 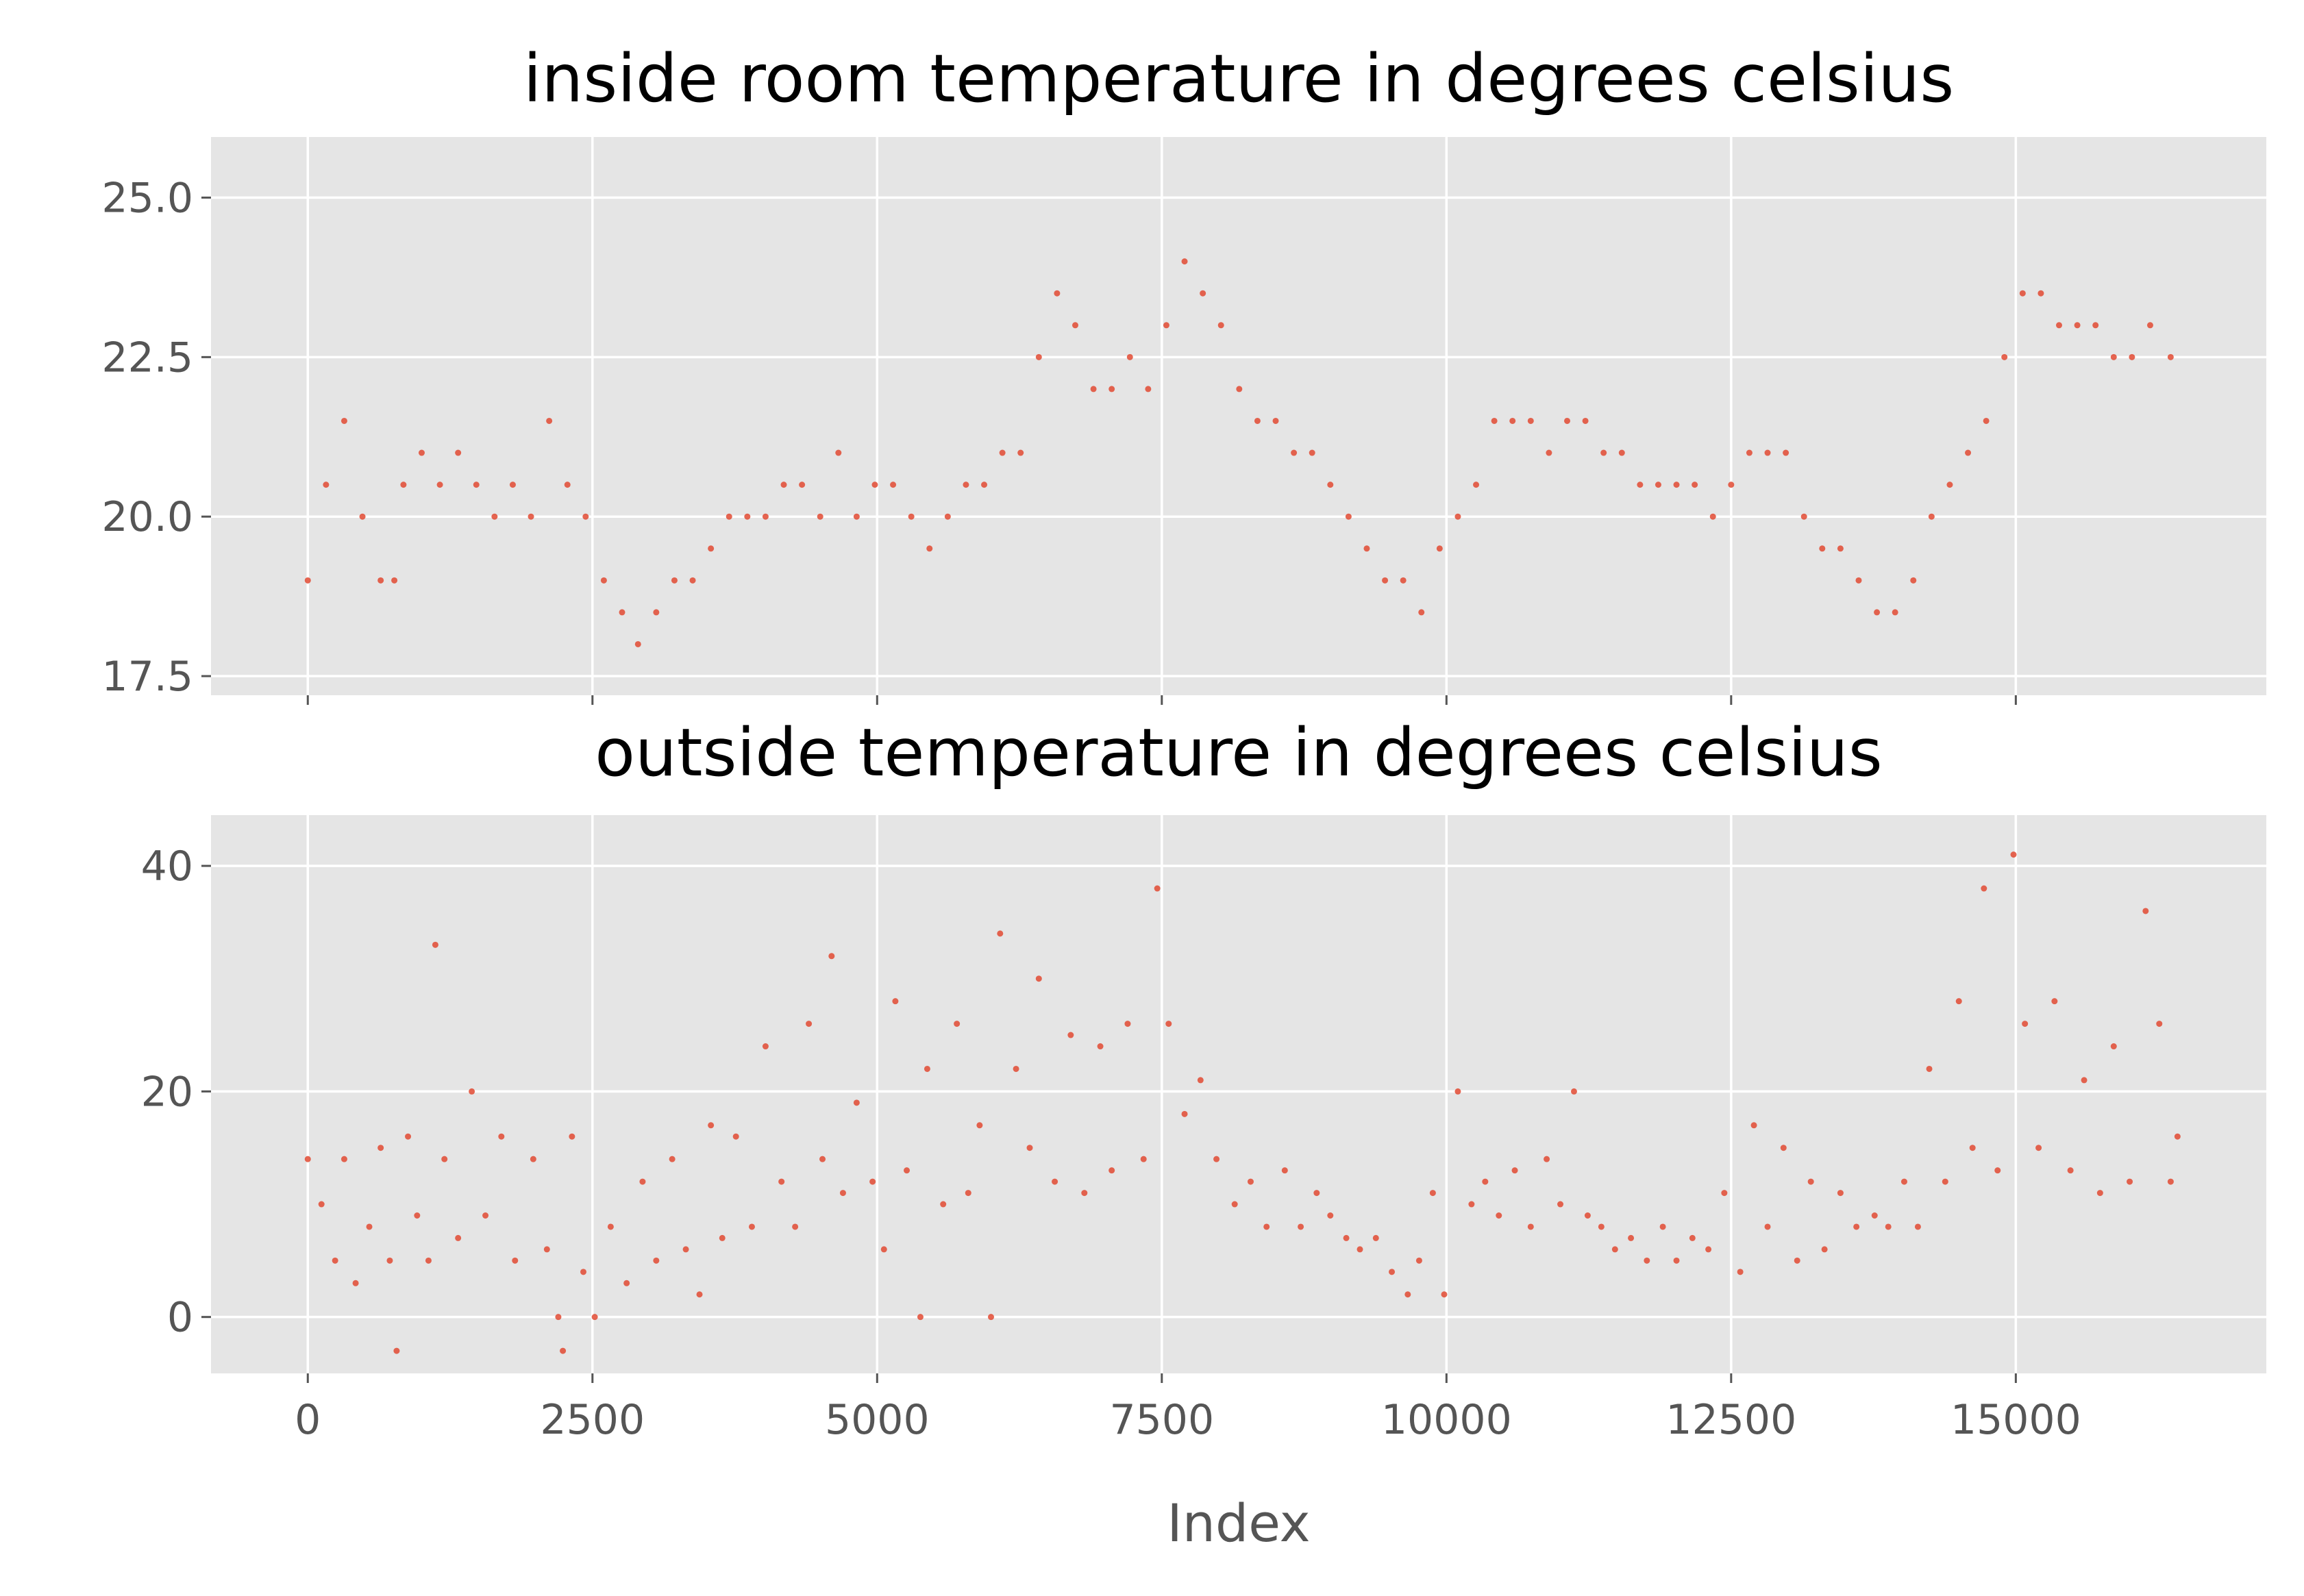 I want to click on x-ticks-top, so click(x=1161, y=700).